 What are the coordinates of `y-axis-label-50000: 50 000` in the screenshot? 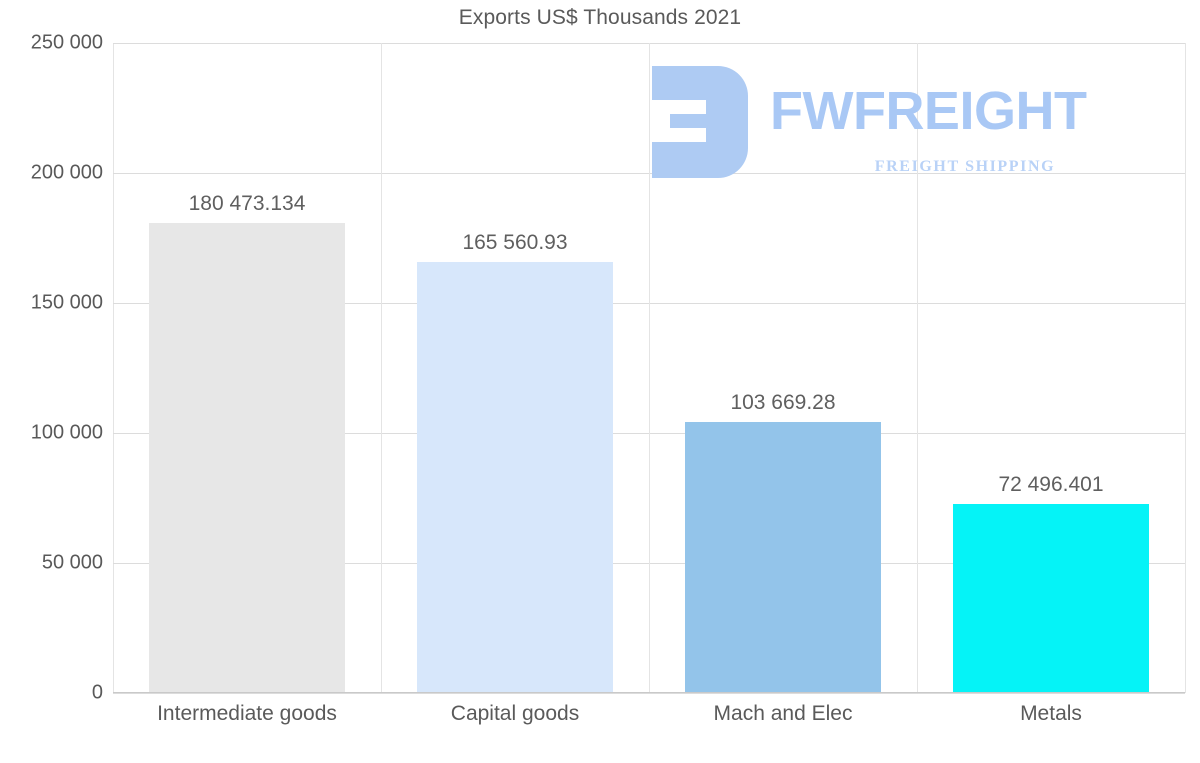 It's located at (72, 562).